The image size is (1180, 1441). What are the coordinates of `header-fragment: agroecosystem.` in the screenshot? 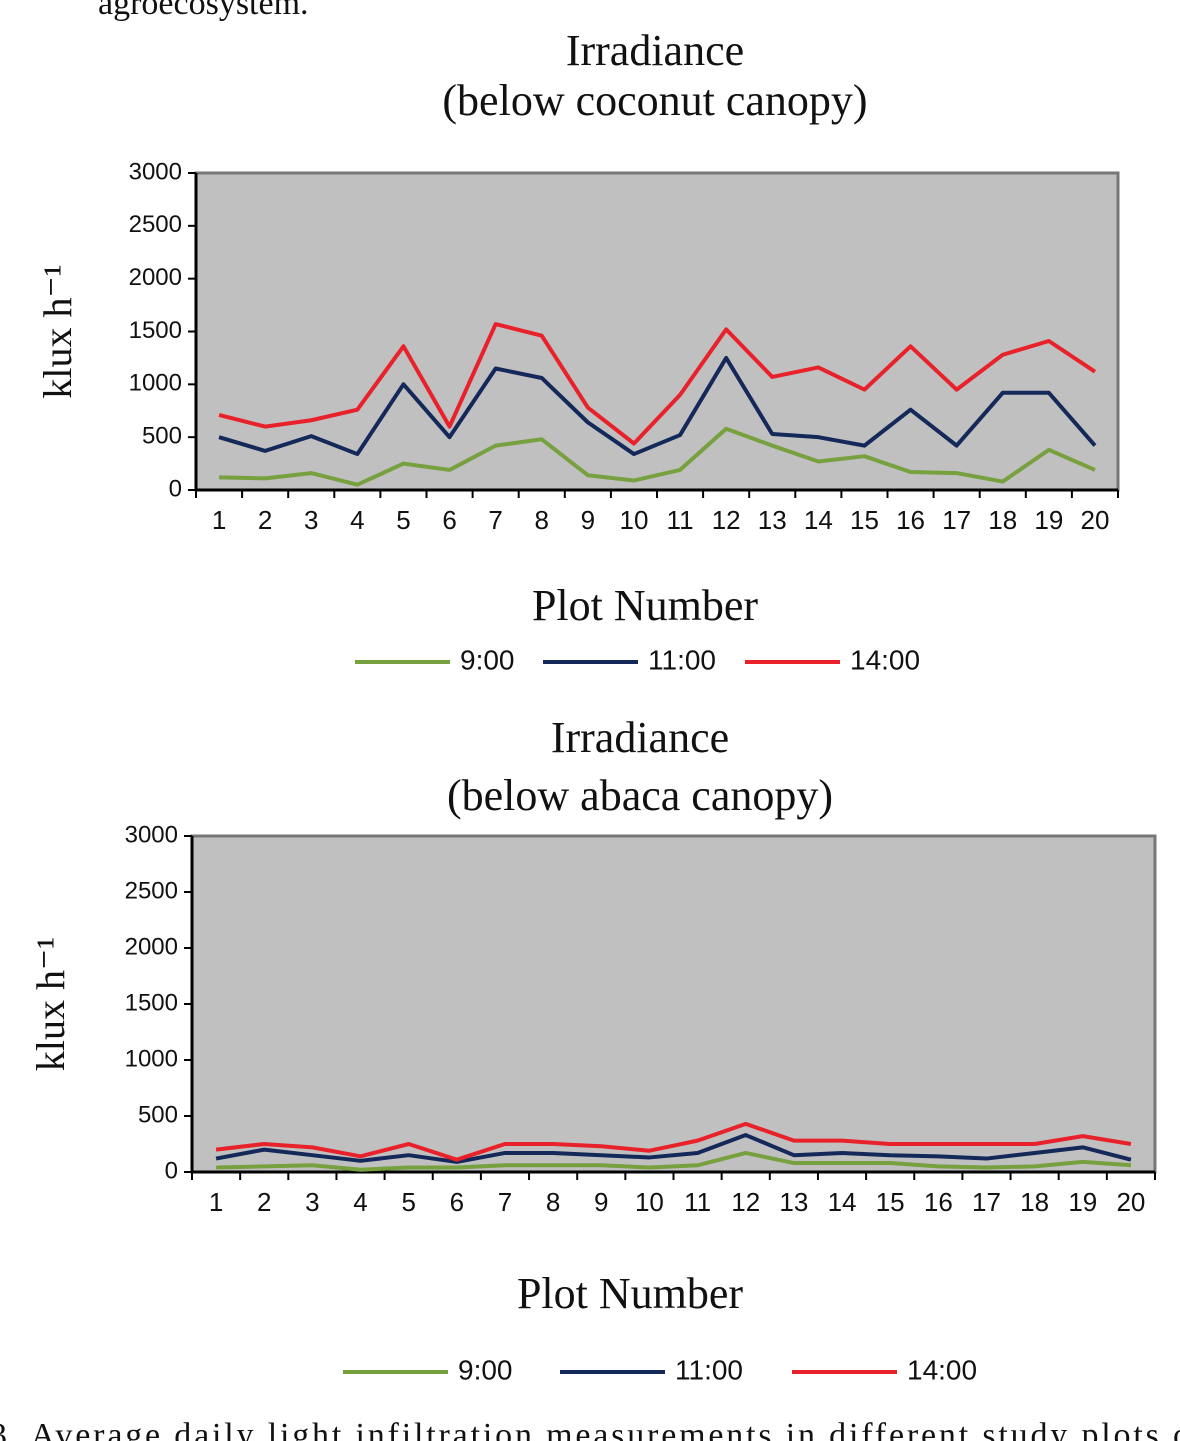 It's located at (203, 11).